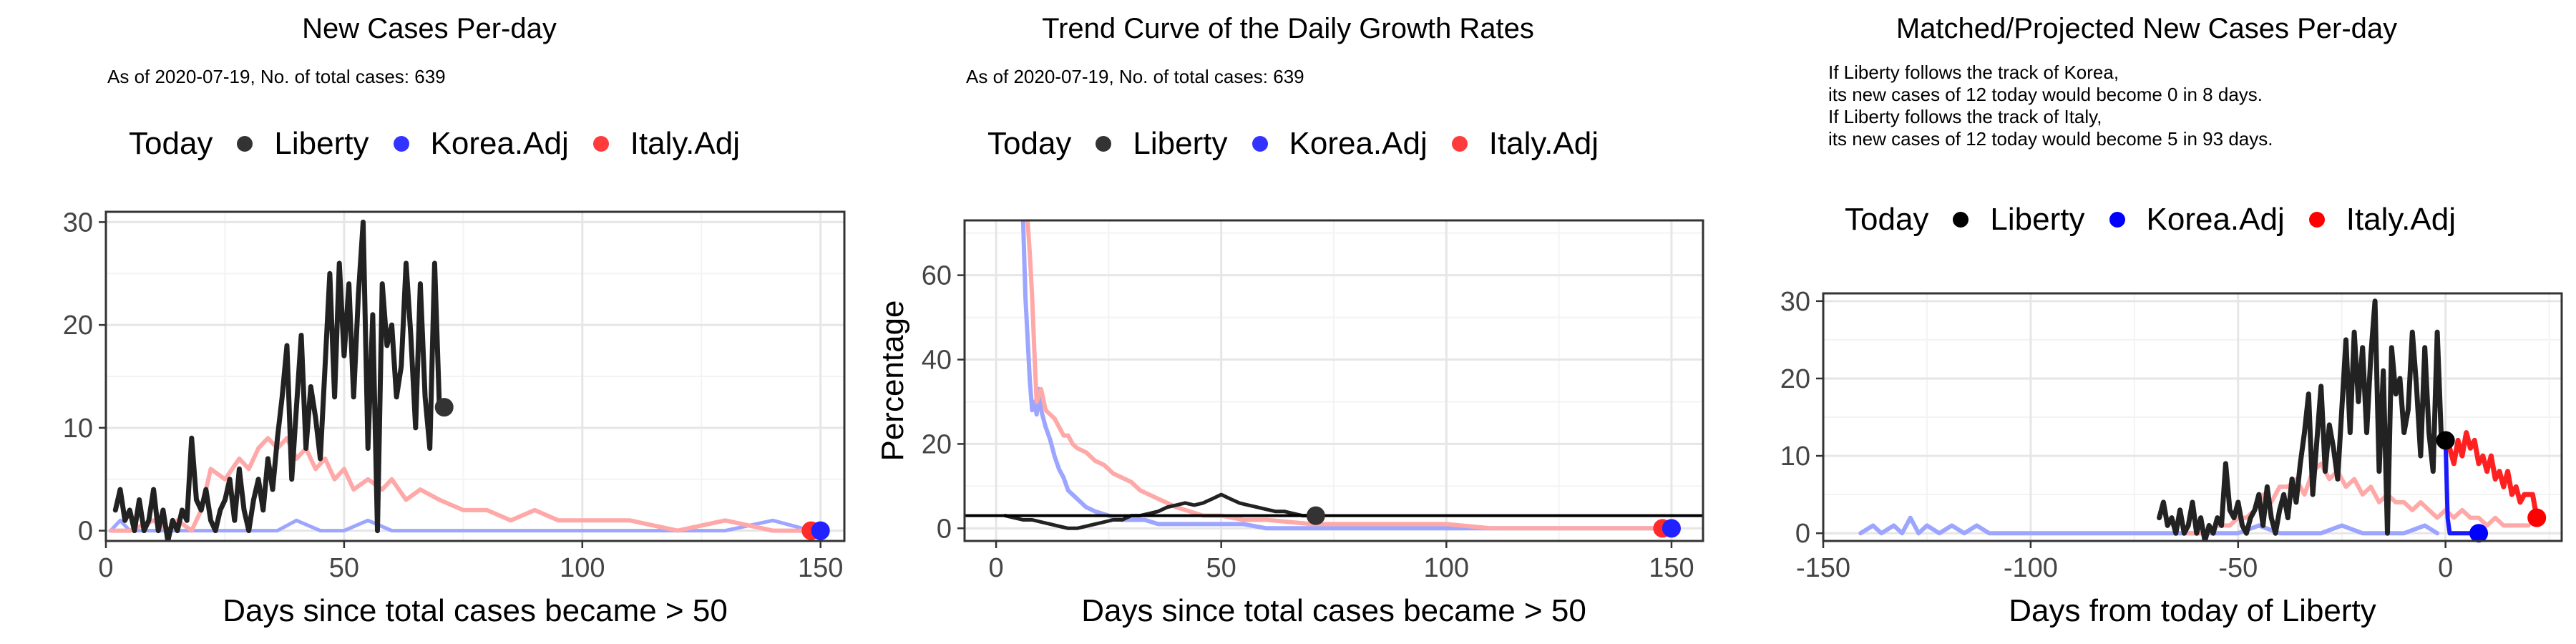 This screenshot has height=644, width=2576. Describe the element at coordinates (2537, 517) in the screenshot. I see `today-point-italy-adj` at that location.